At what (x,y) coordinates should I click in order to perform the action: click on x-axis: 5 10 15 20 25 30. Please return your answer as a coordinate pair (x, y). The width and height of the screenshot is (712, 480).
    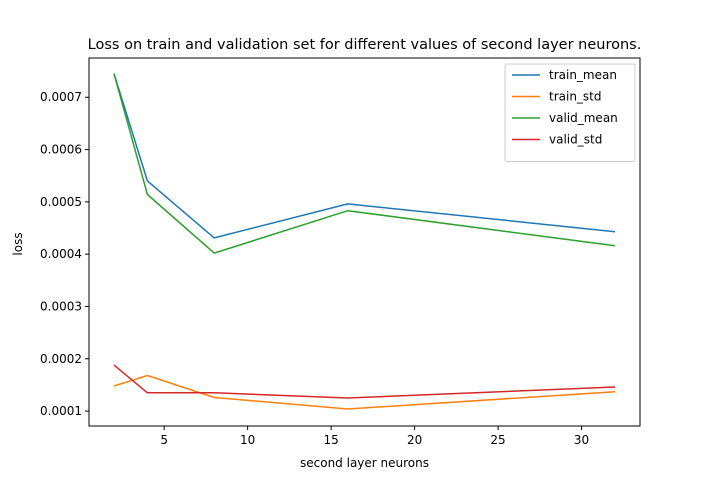
    Looking at the image, I should click on (374, 436).